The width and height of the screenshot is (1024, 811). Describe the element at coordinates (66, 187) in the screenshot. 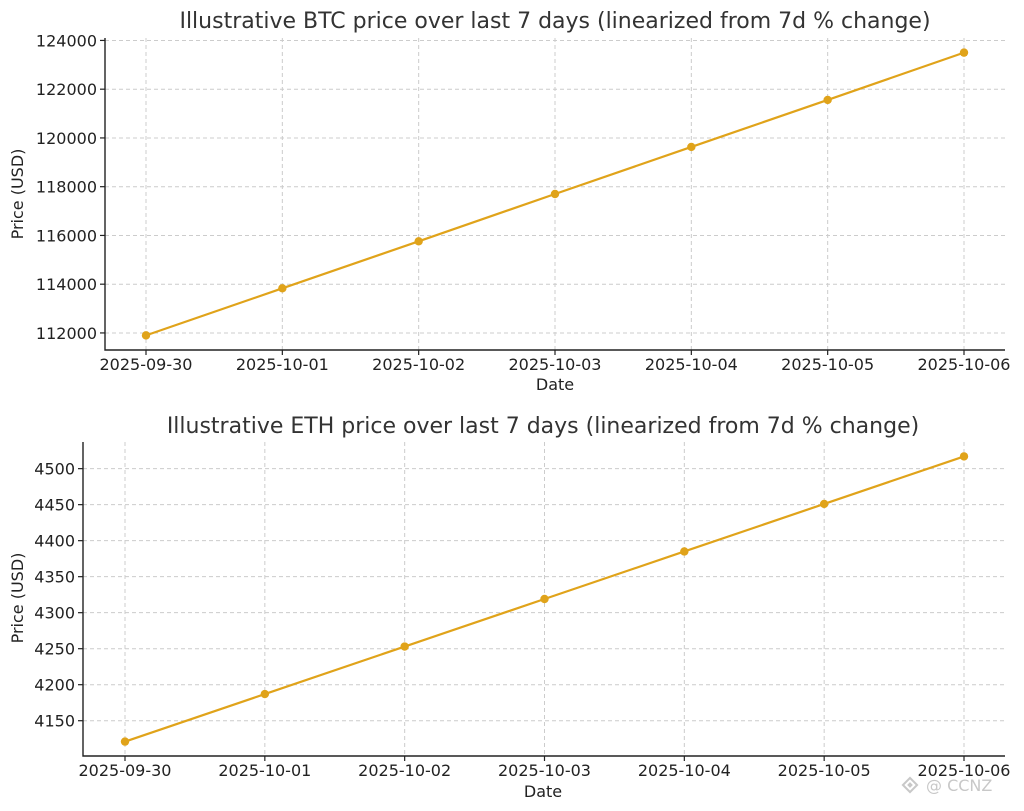

I see `y-tick-label: 118000` at that location.